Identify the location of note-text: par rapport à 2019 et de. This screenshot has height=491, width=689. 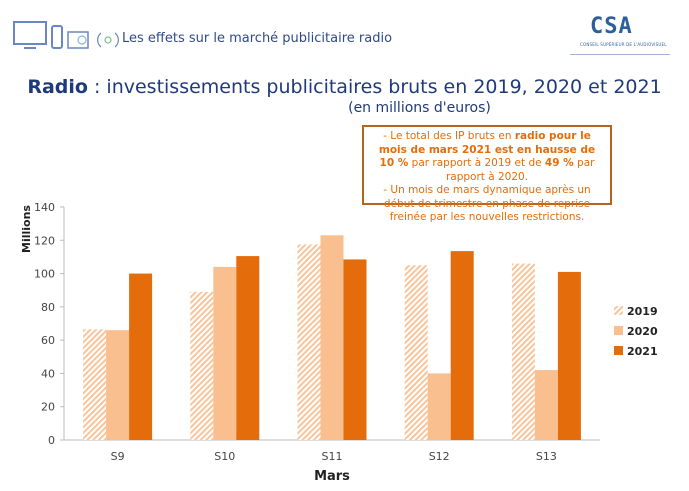
(476, 163).